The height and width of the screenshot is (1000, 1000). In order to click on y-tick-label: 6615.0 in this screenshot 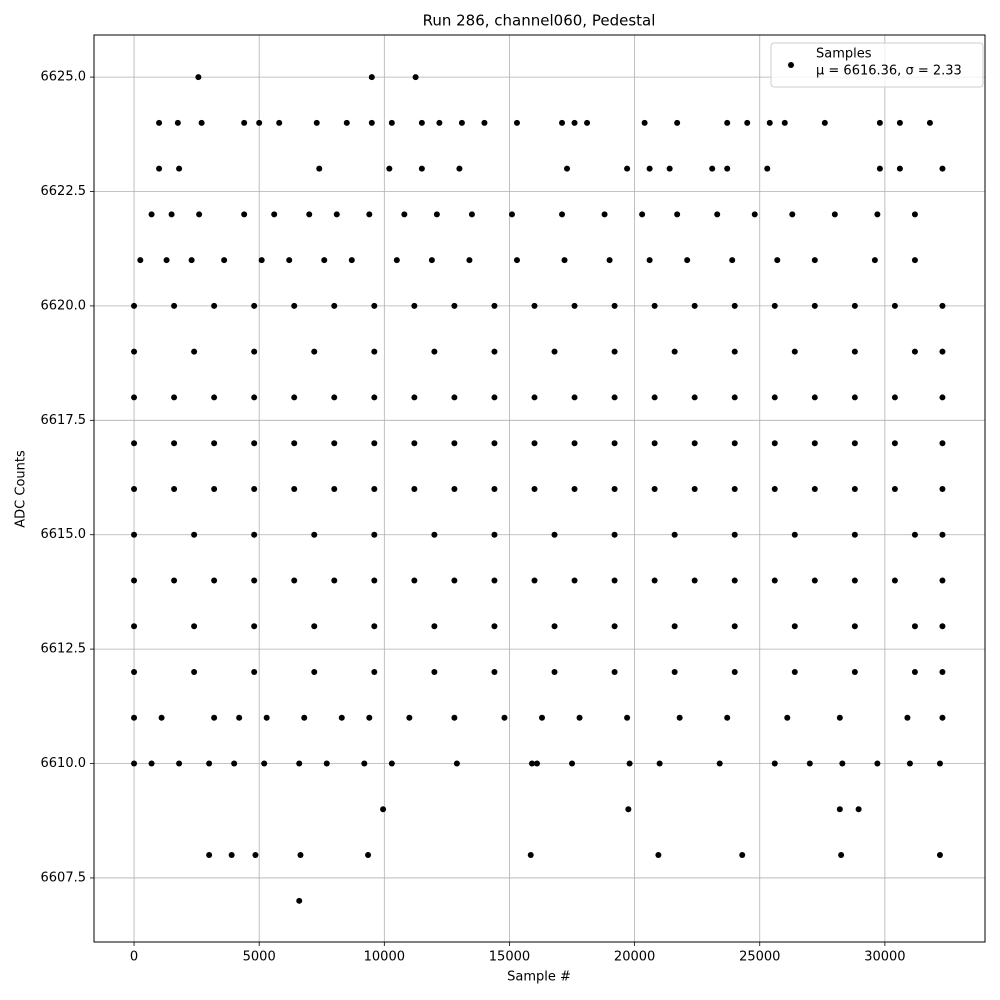, I will do `click(64, 534)`.